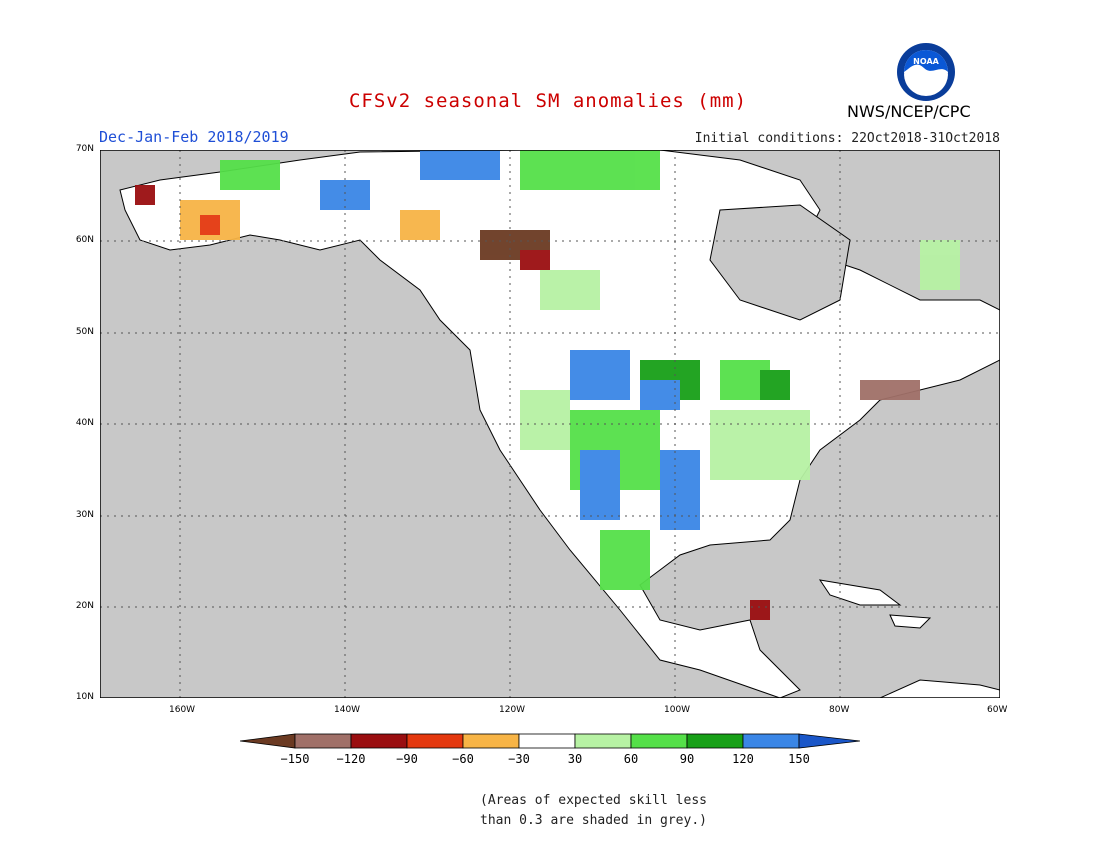 Image resolution: width=1100 pixels, height=850 pixels. I want to click on legend-tick-label: 60, so click(631, 759).